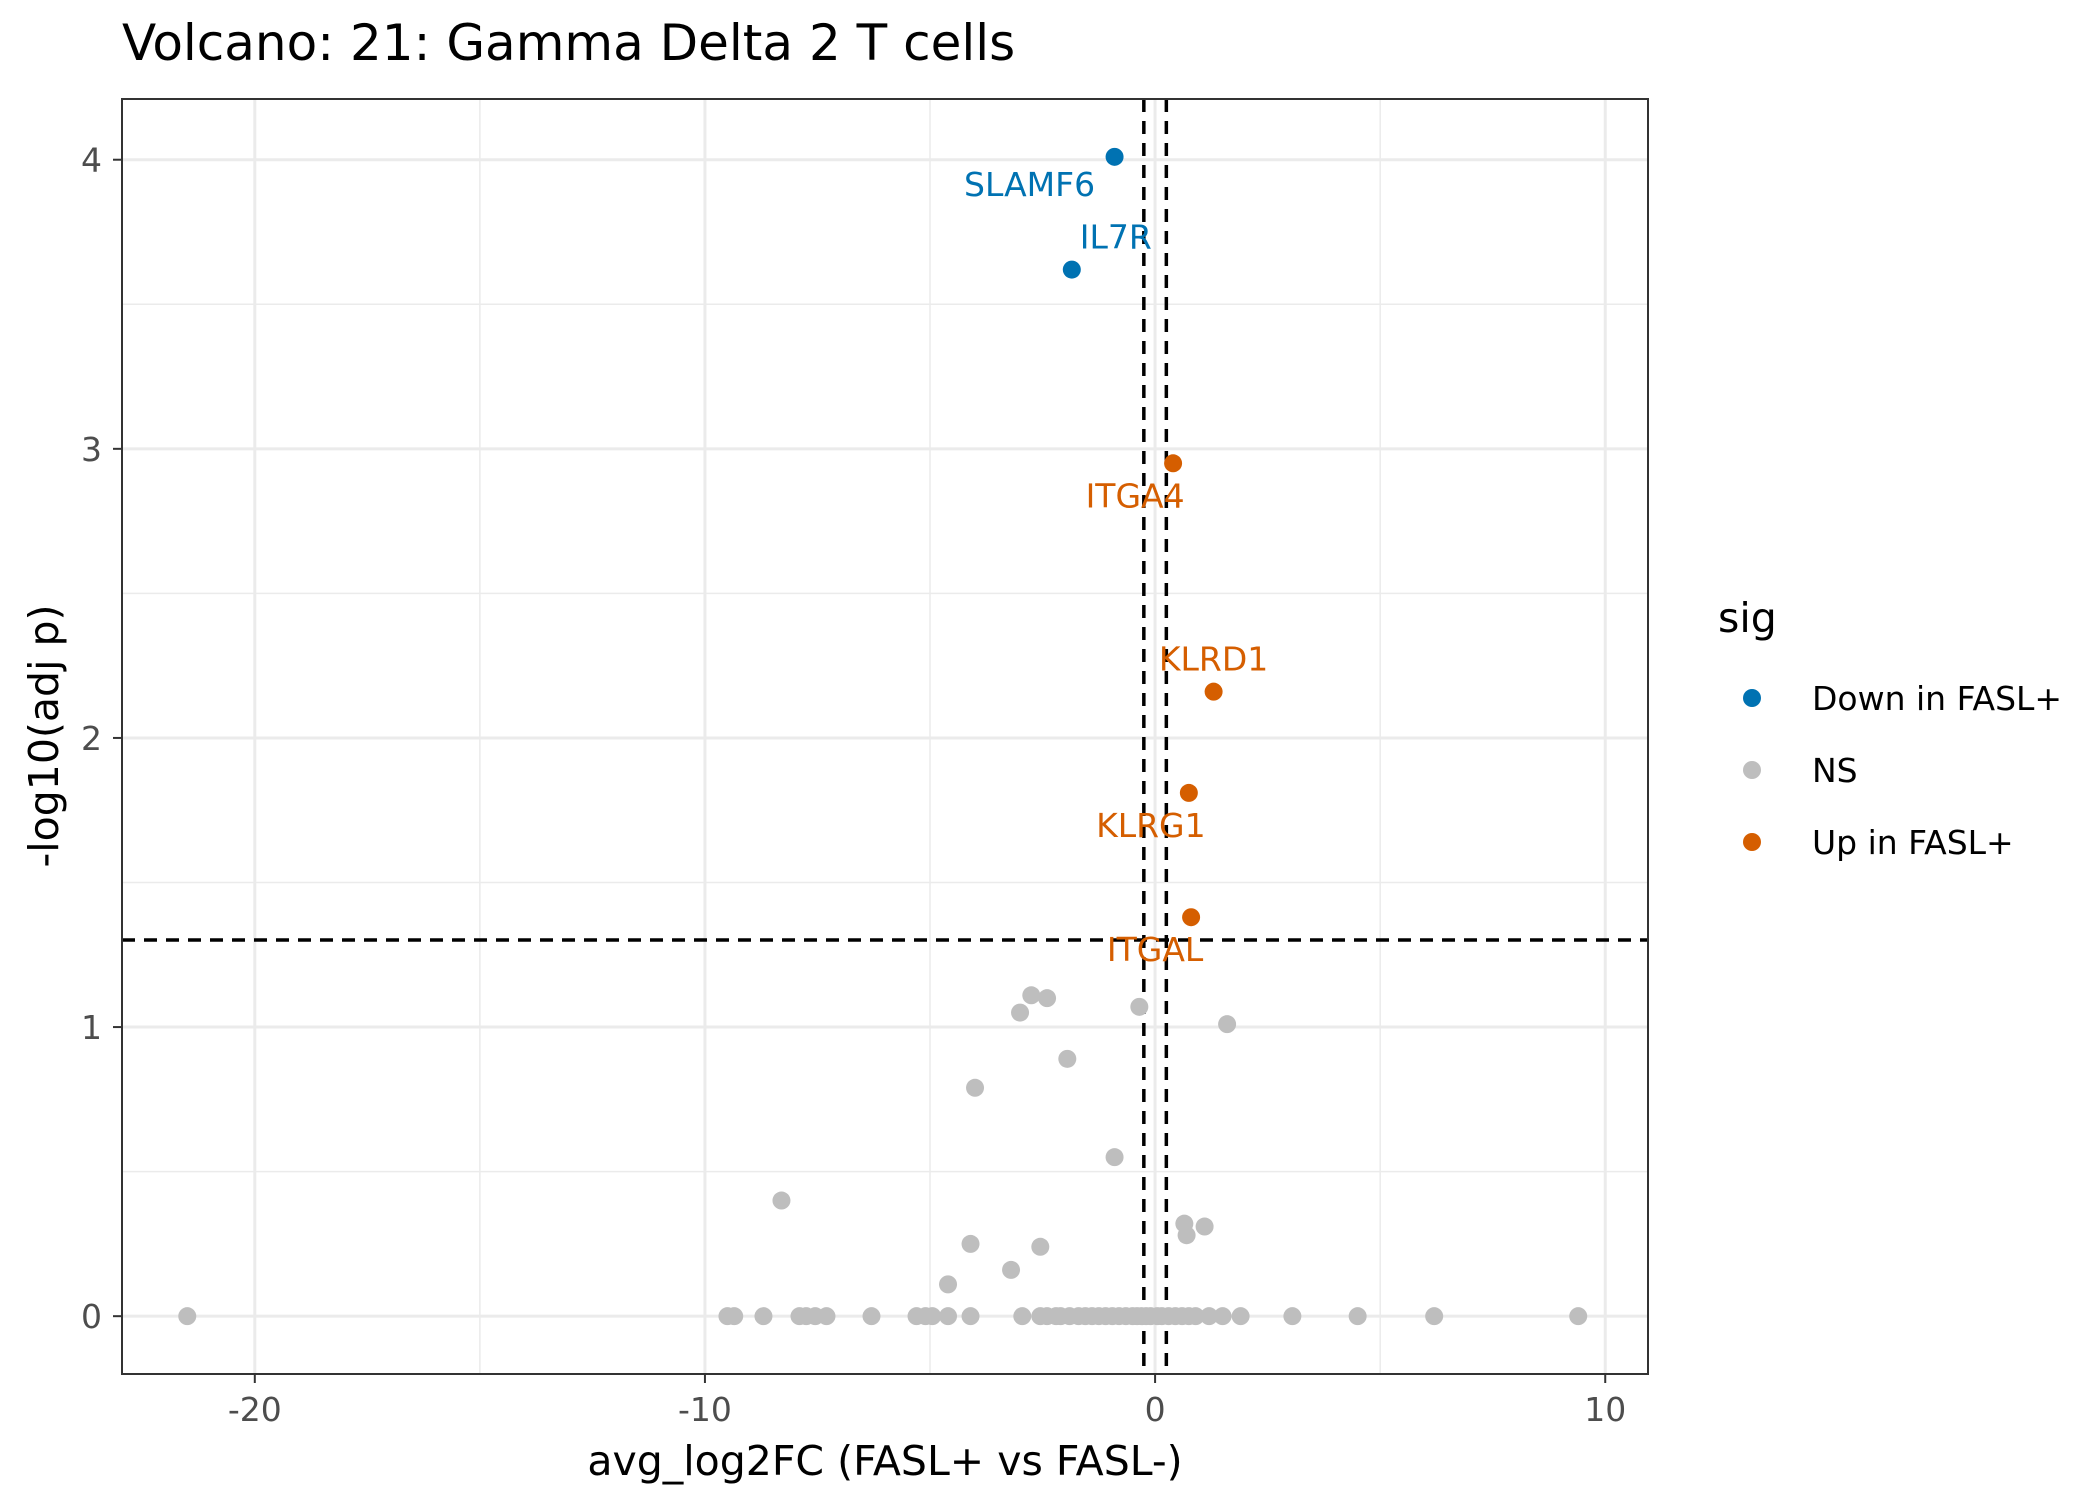 The width and height of the screenshot is (2100, 1500). Describe the element at coordinates (91, 160) in the screenshot. I see `y-tick-label: 4` at that location.